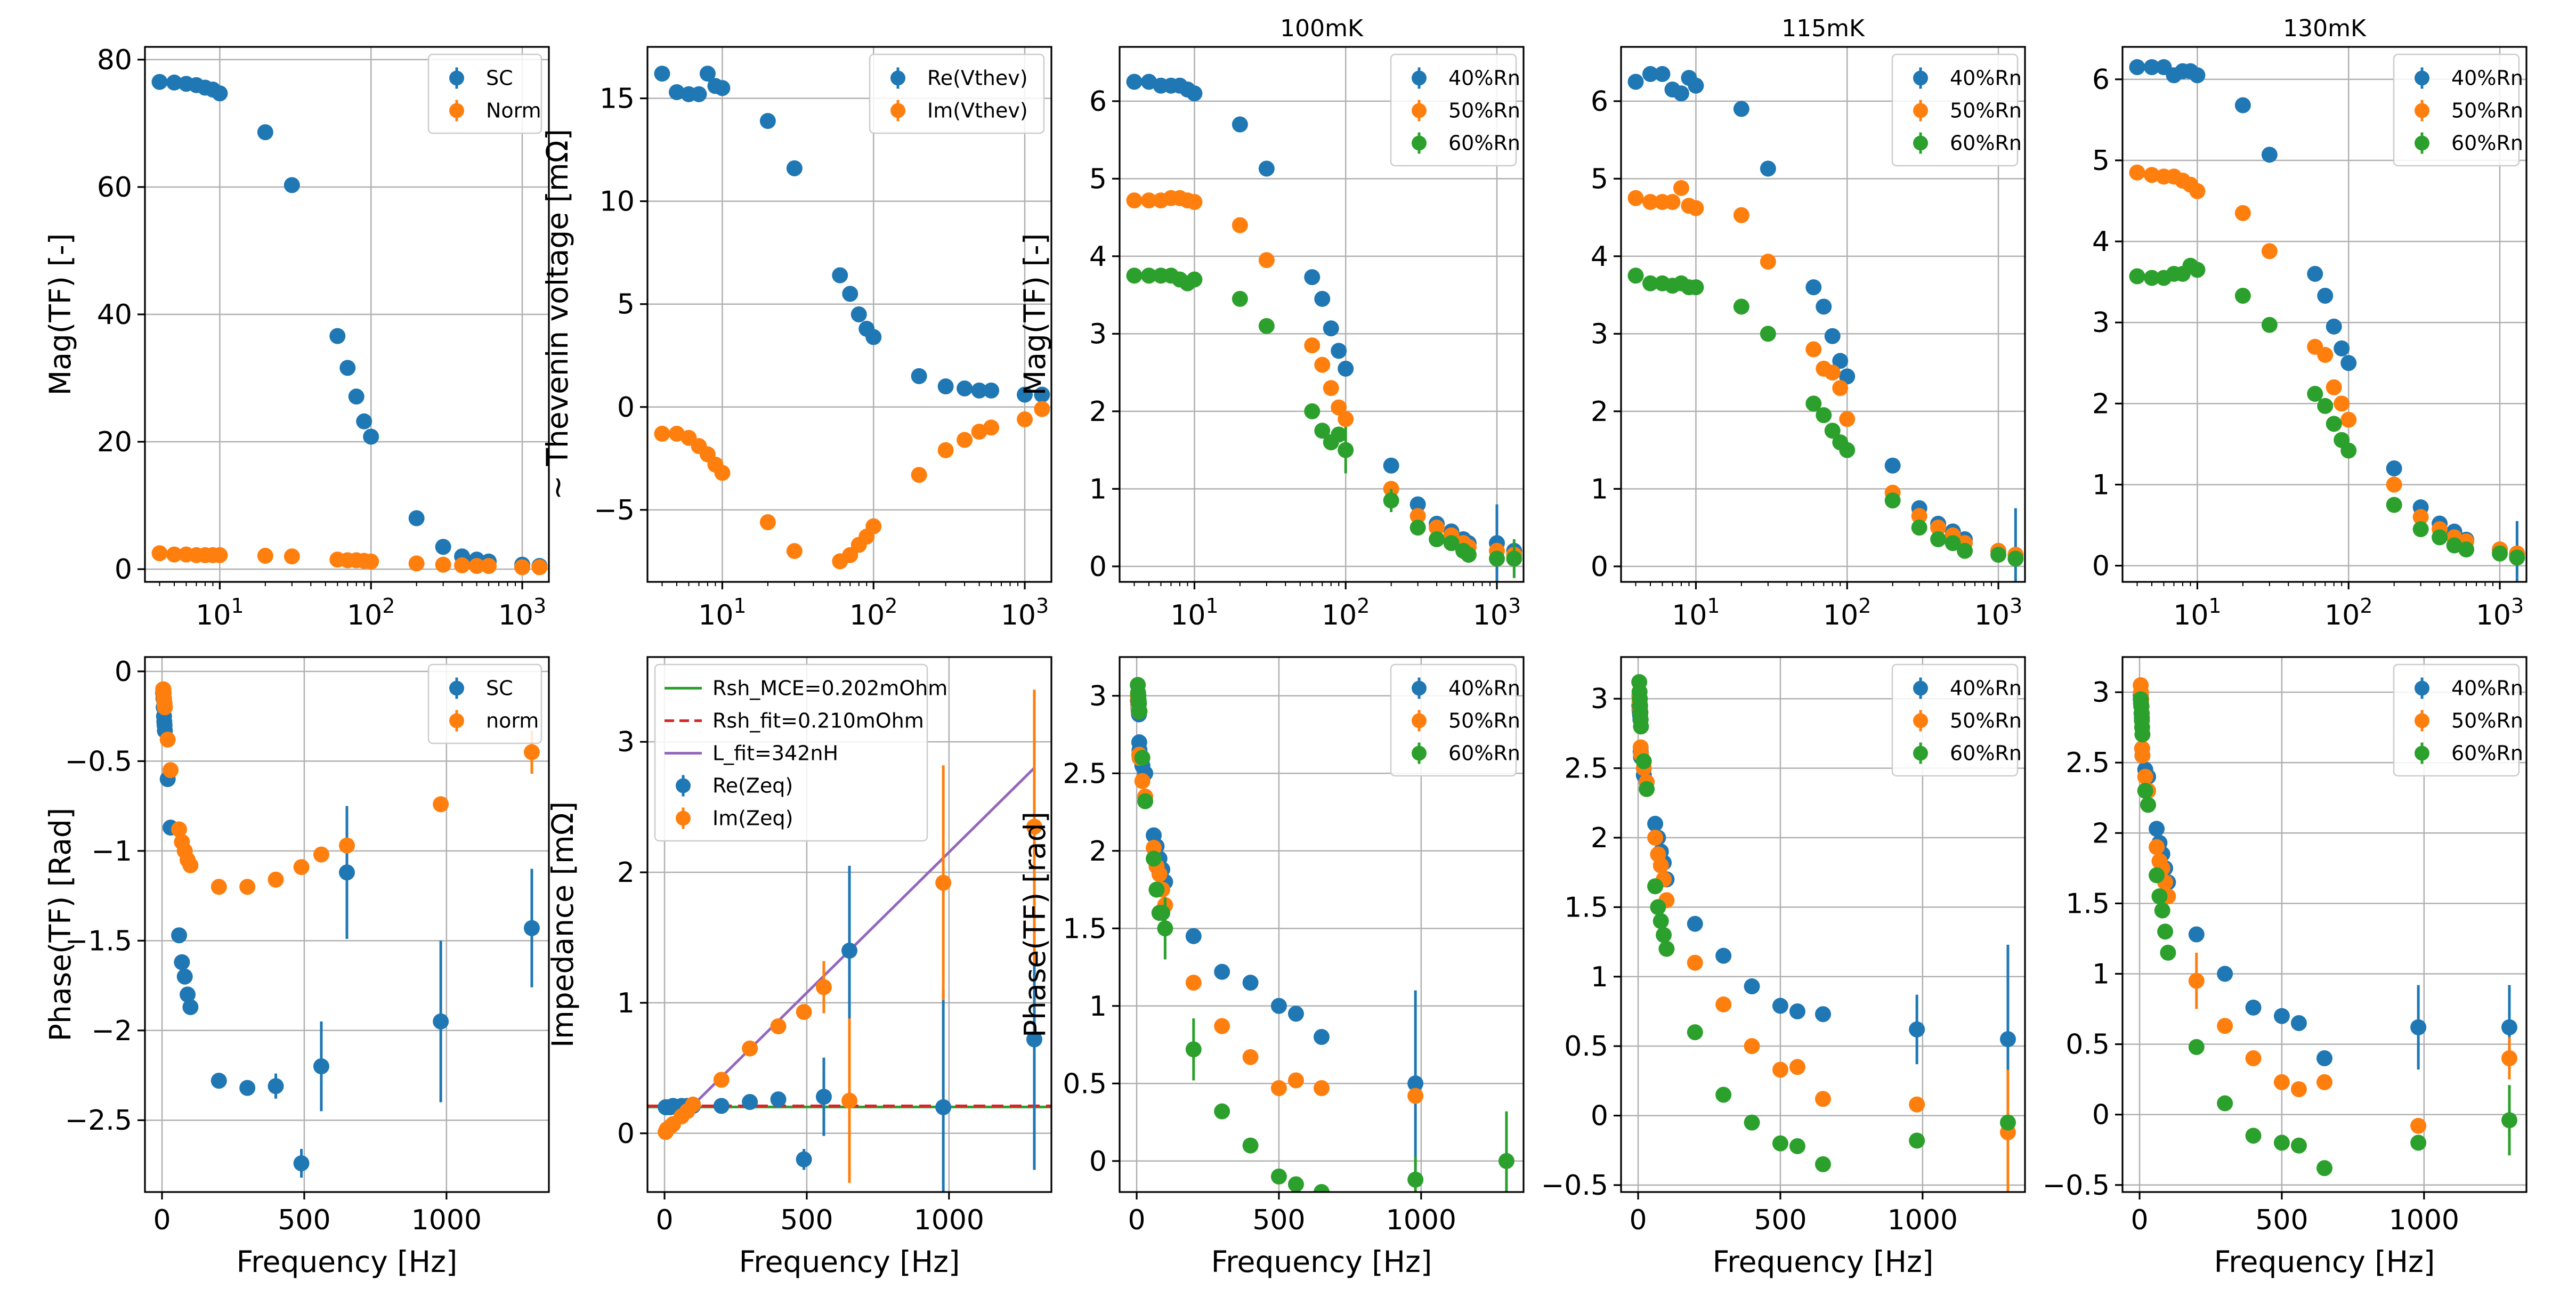  Describe the element at coordinates (563, 924) in the screenshot. I see `y-axis-label: Impedance [mΩ]` at that location.